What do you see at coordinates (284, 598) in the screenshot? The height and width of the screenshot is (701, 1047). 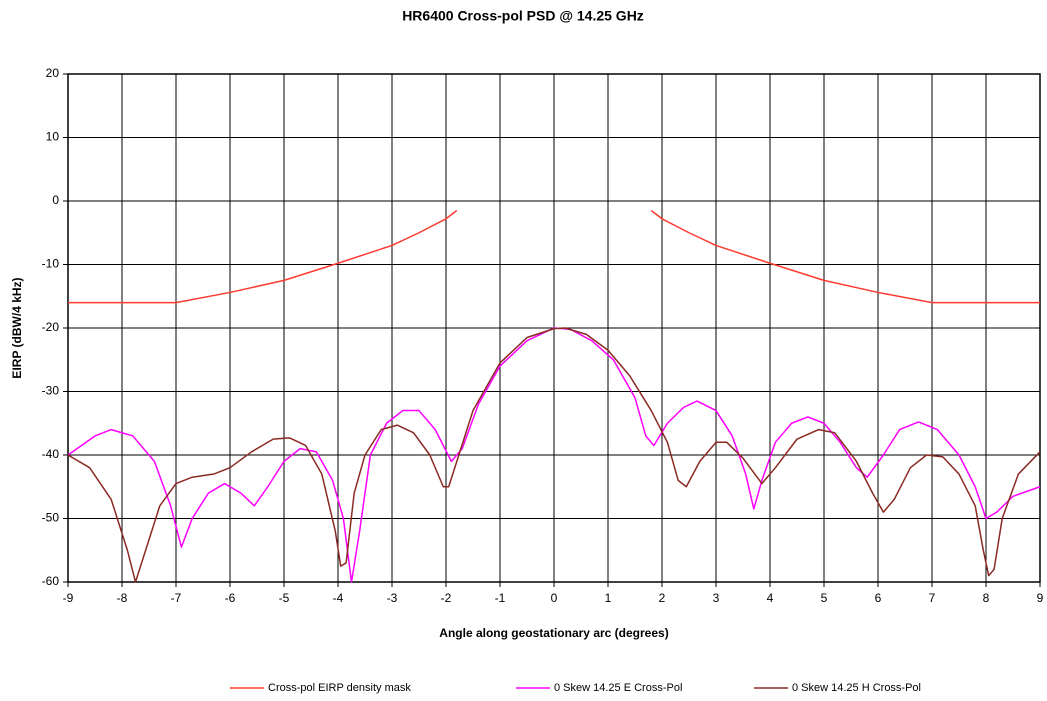 I see `x-tick-label: -5` at bounding box center [284, 598].